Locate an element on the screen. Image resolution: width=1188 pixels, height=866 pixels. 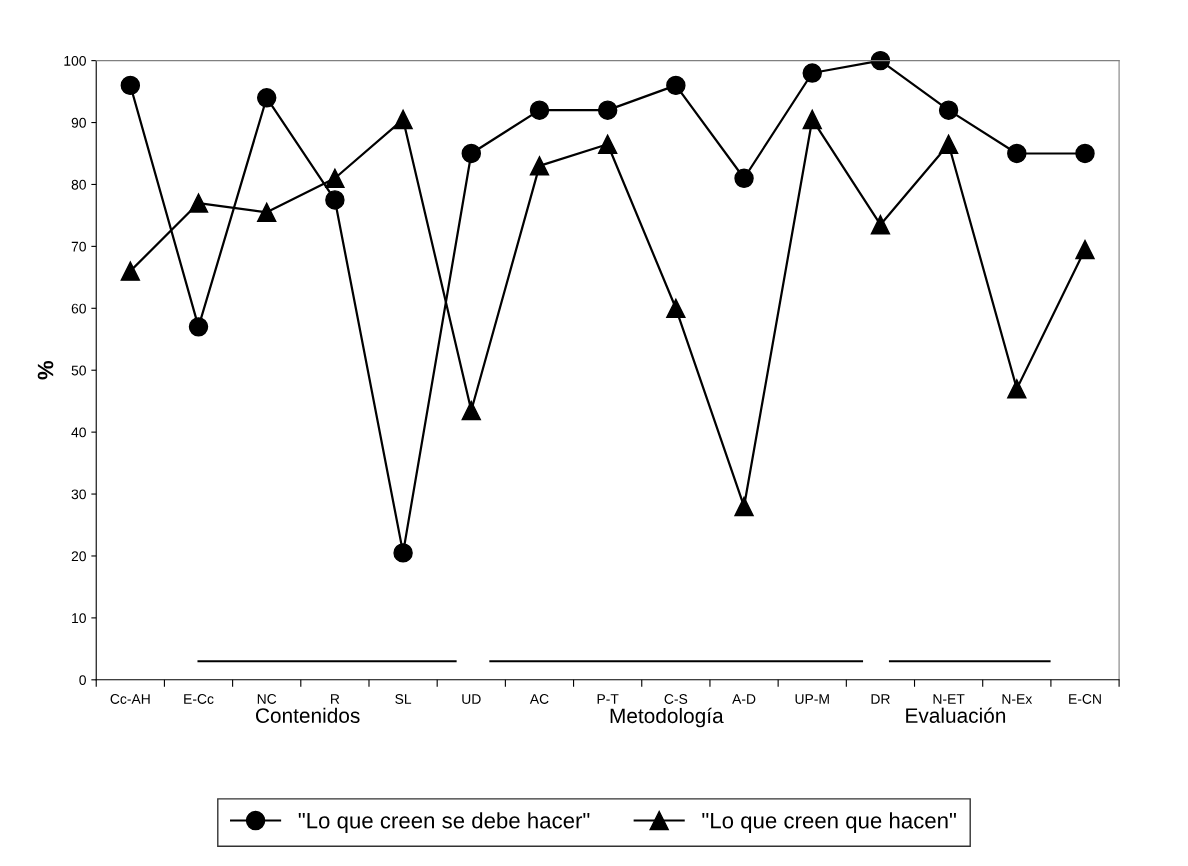
y-tick-label: 10 is located at coordinates (79, 618).